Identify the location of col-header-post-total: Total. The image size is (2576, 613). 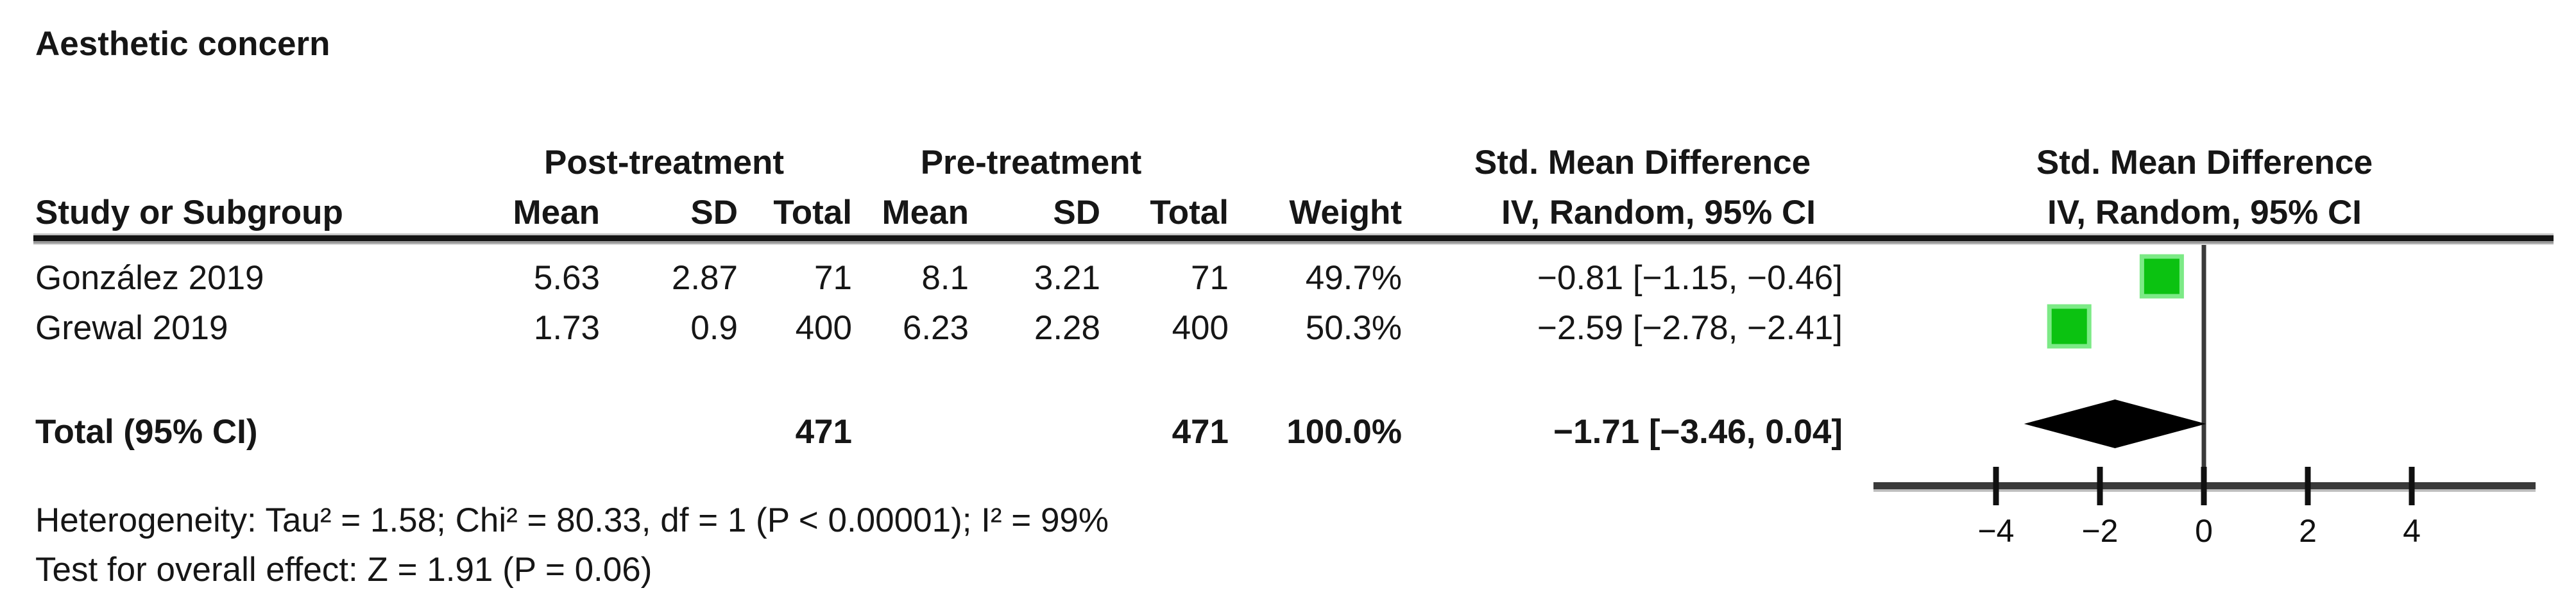
(812, 213).